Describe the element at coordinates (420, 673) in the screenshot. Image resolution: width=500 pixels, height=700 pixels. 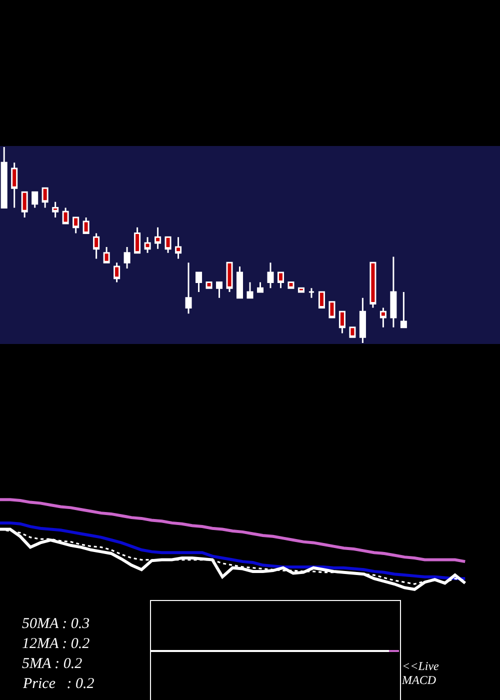
I see `text: <<Live MACD` at that location.